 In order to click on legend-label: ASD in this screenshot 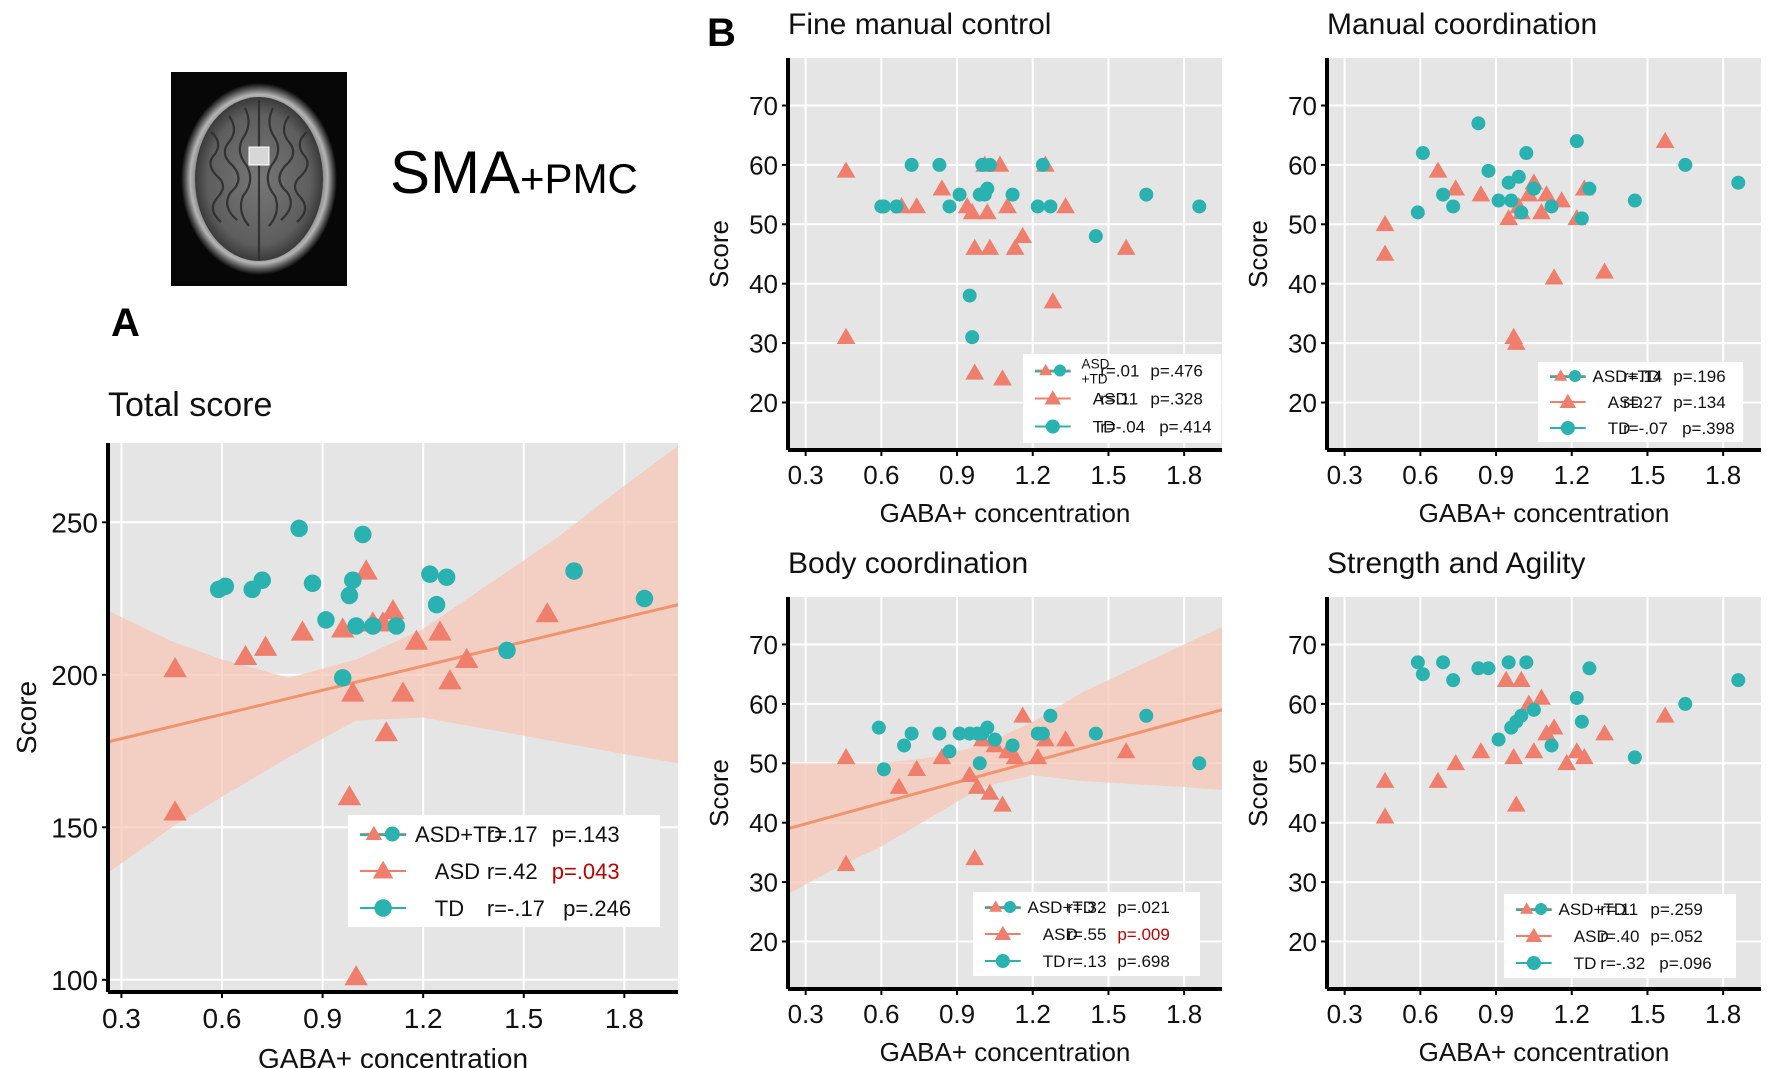, I will do `click(1591, 936)`.